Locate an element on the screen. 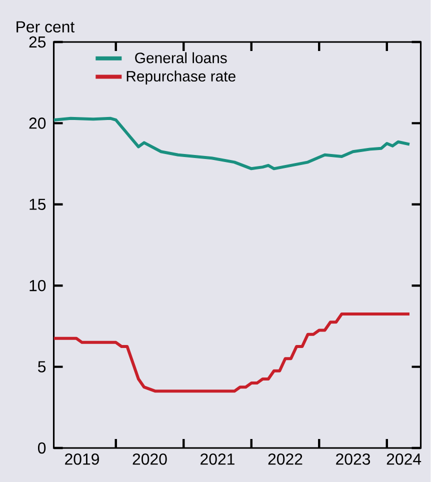 This screenshot has height=482, width=431. legend-label: Repurchase rate is located at coordinates (181, 77).